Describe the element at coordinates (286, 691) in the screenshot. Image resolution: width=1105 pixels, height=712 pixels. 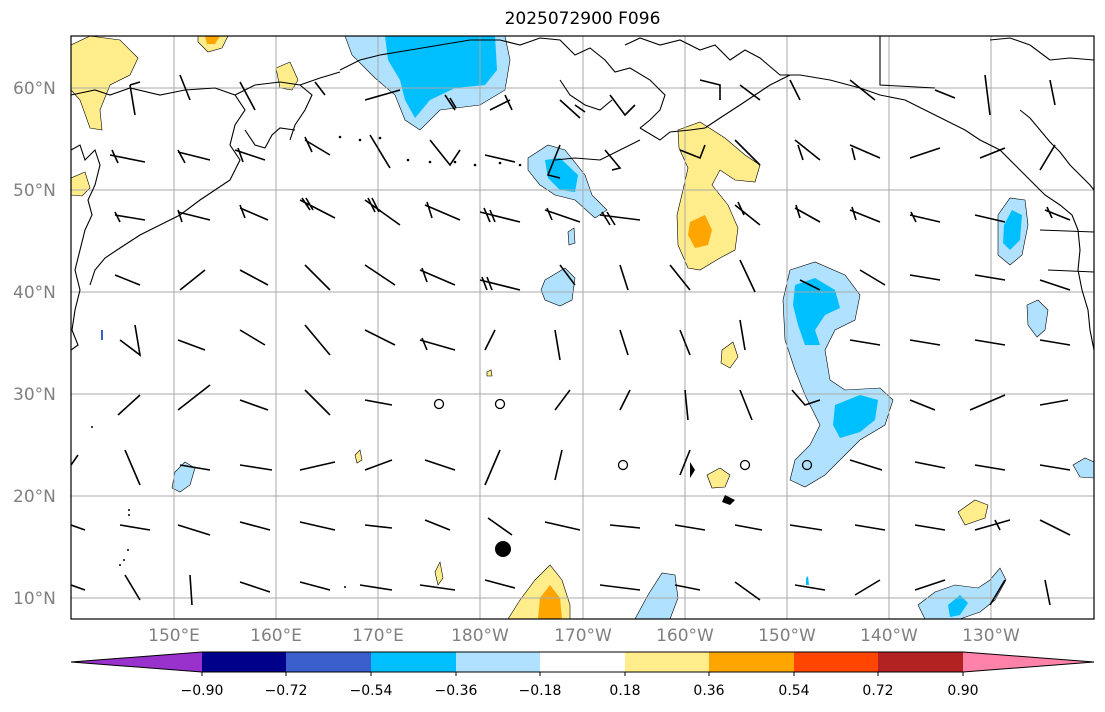
I see `colorbar-tick-label: −0.72` at that location.